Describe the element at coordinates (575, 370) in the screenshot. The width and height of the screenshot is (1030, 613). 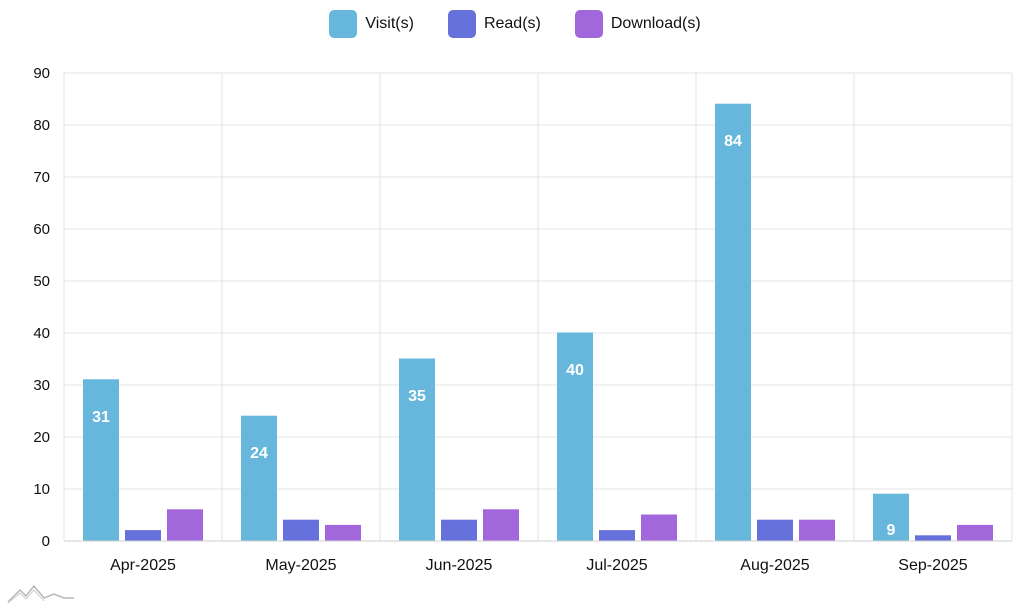
I see `bar-value-label: 40` at that location.